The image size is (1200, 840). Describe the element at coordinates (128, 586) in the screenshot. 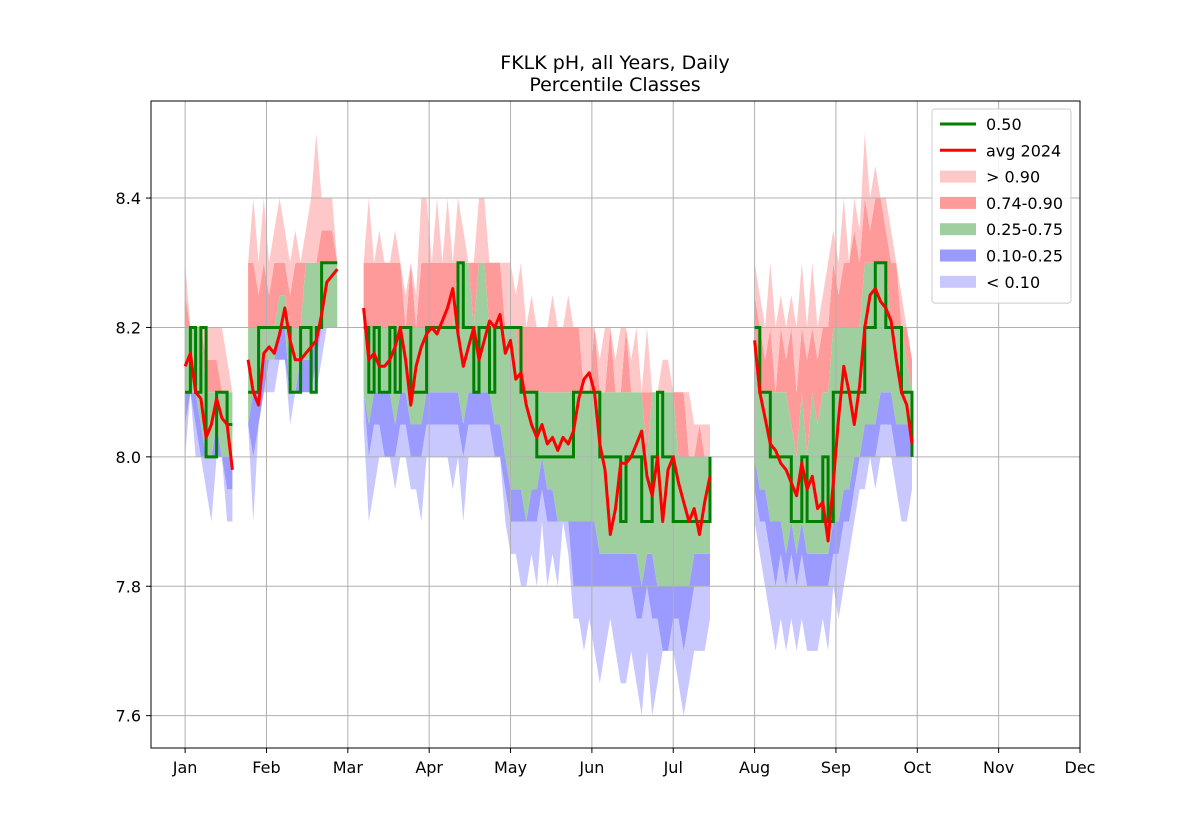

I see `y-tick-label: 7.8` at that location.